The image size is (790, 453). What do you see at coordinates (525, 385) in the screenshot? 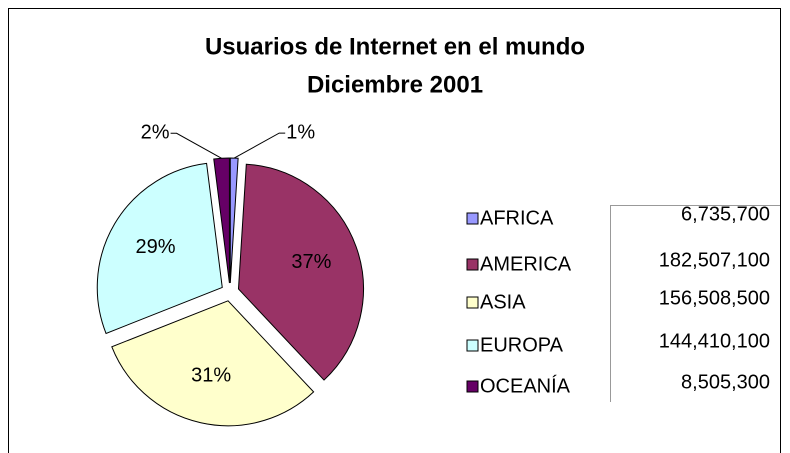
I see `legend-label: OCEANÍA` at bounding box center [525, 385].